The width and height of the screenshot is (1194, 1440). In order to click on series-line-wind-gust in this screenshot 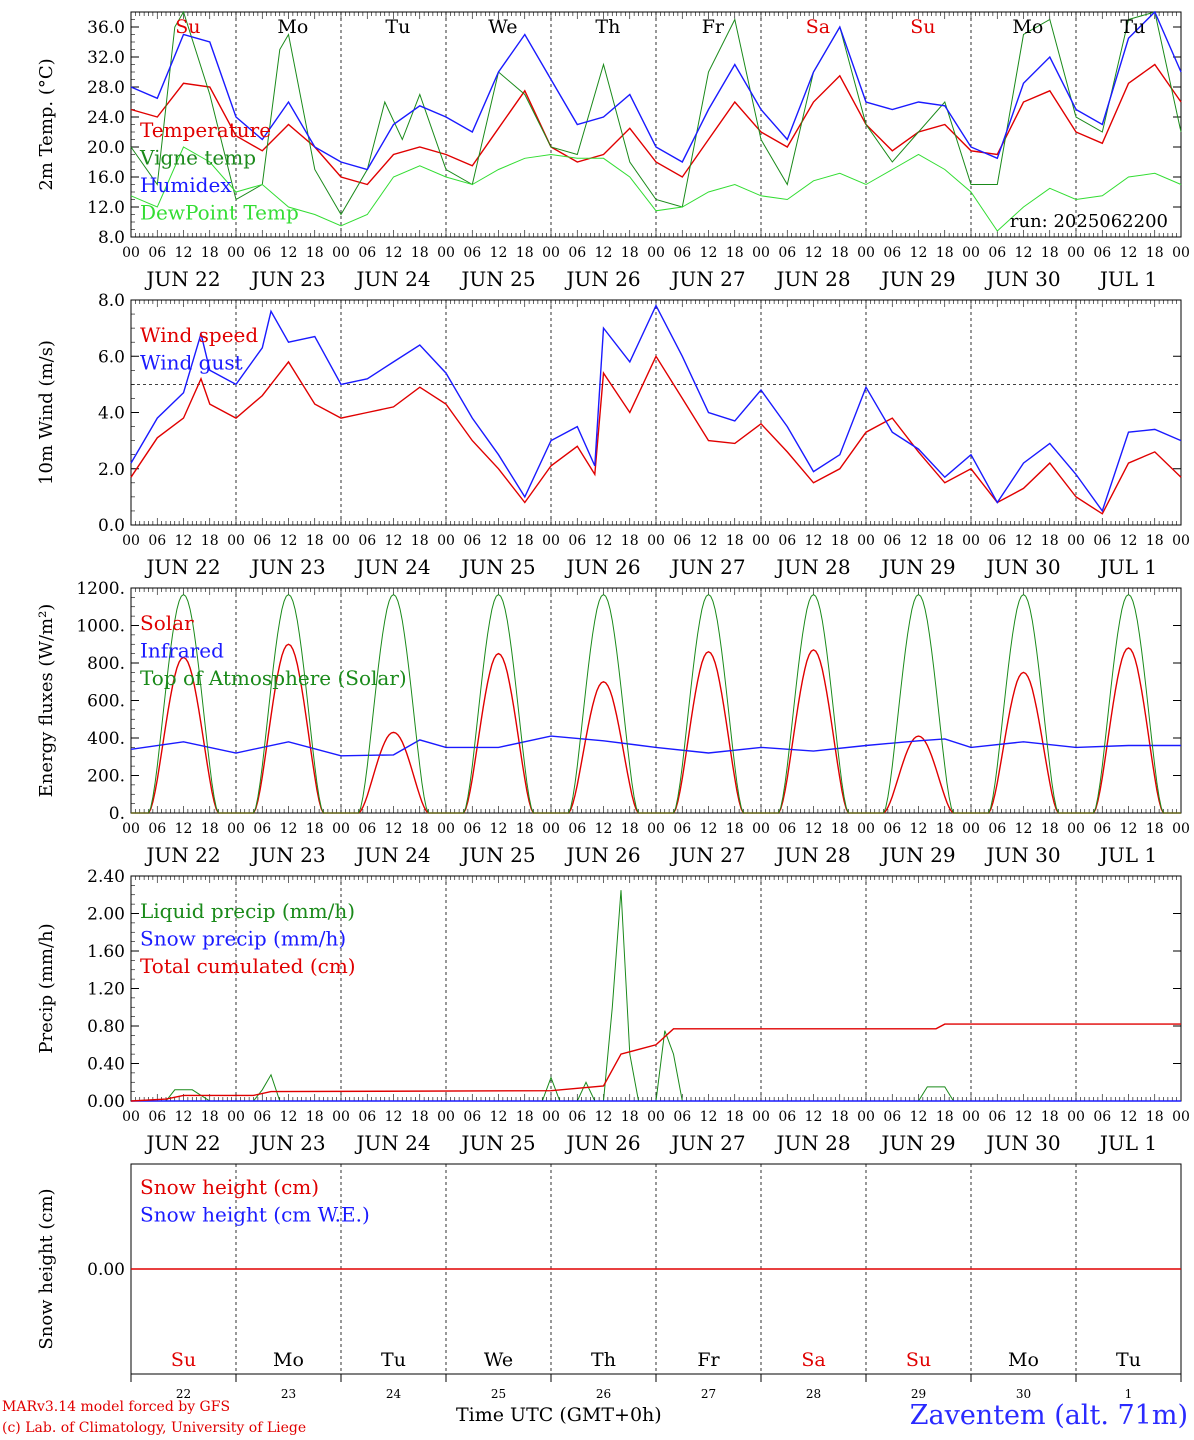, I will do `click(656, 408)`.